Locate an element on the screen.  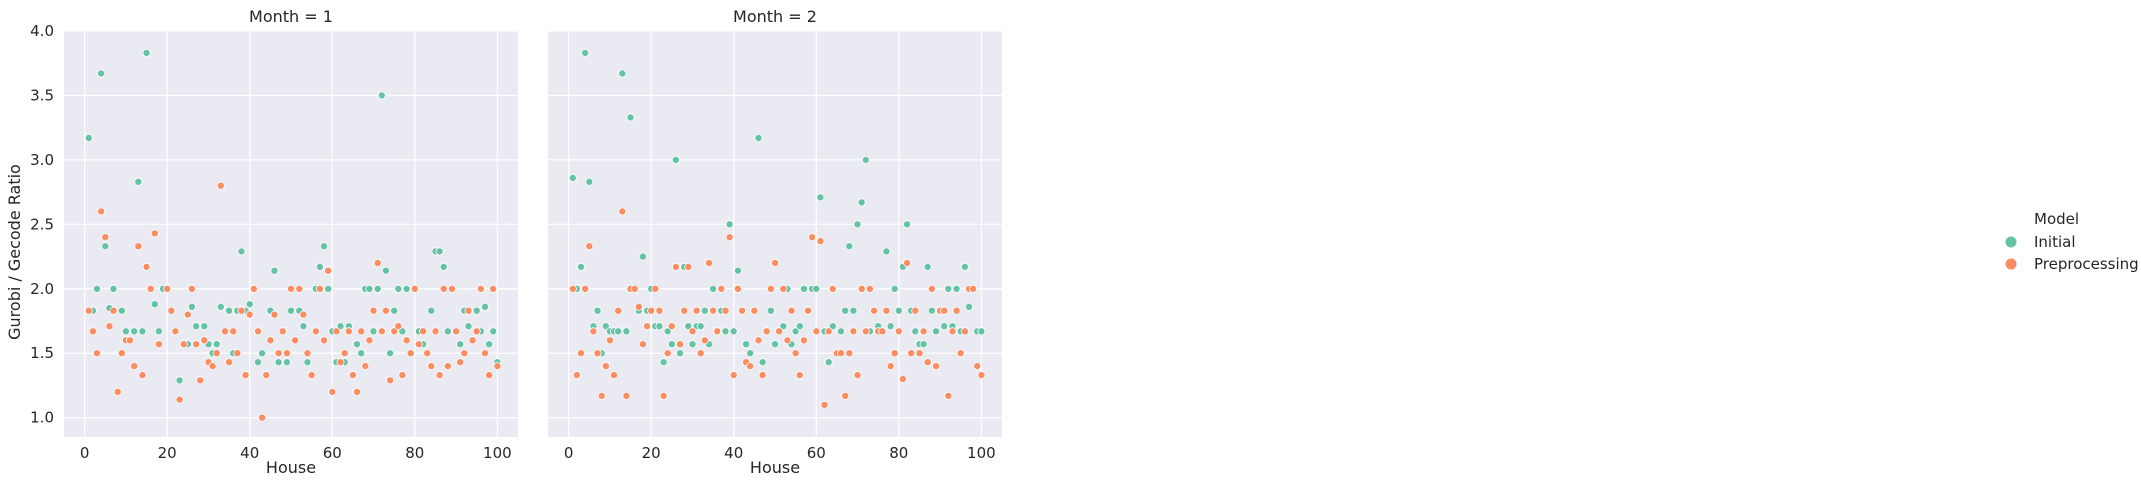
x-axis-label: House is located at coordinates (291, 467).